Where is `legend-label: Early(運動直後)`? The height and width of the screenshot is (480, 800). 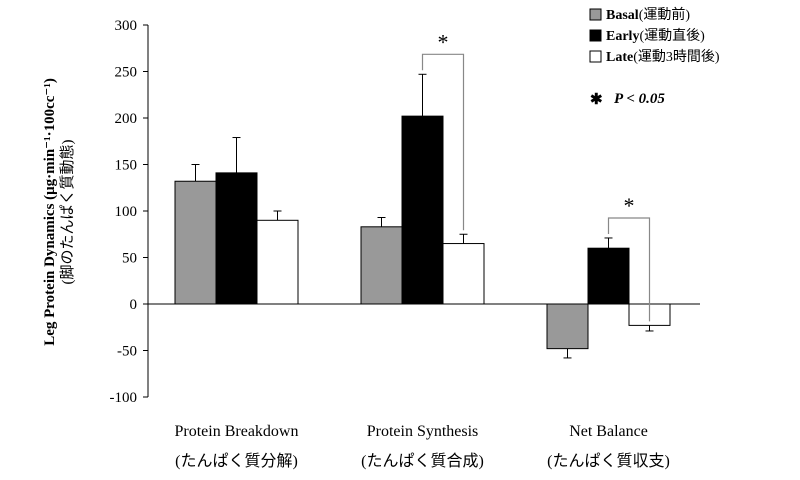
legend-label: Early(運動直後) is located at coordinates (655, 35).